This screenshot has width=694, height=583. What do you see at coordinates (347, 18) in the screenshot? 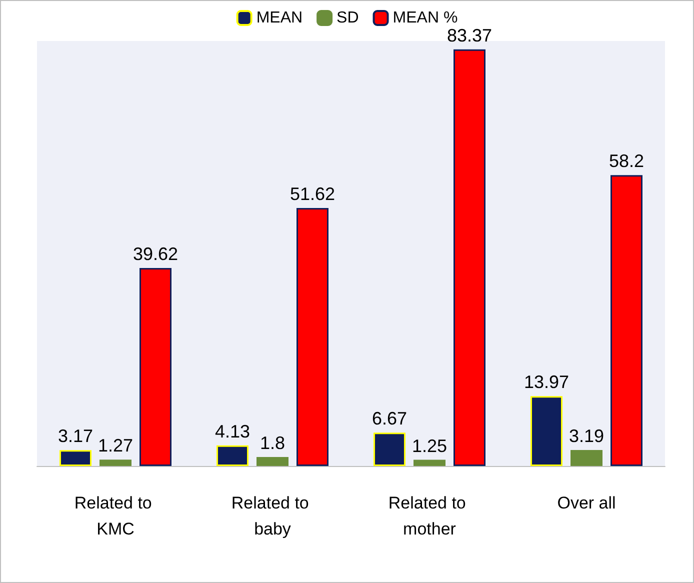
I see `legend-label: SD` at bounding box center [347, 18].